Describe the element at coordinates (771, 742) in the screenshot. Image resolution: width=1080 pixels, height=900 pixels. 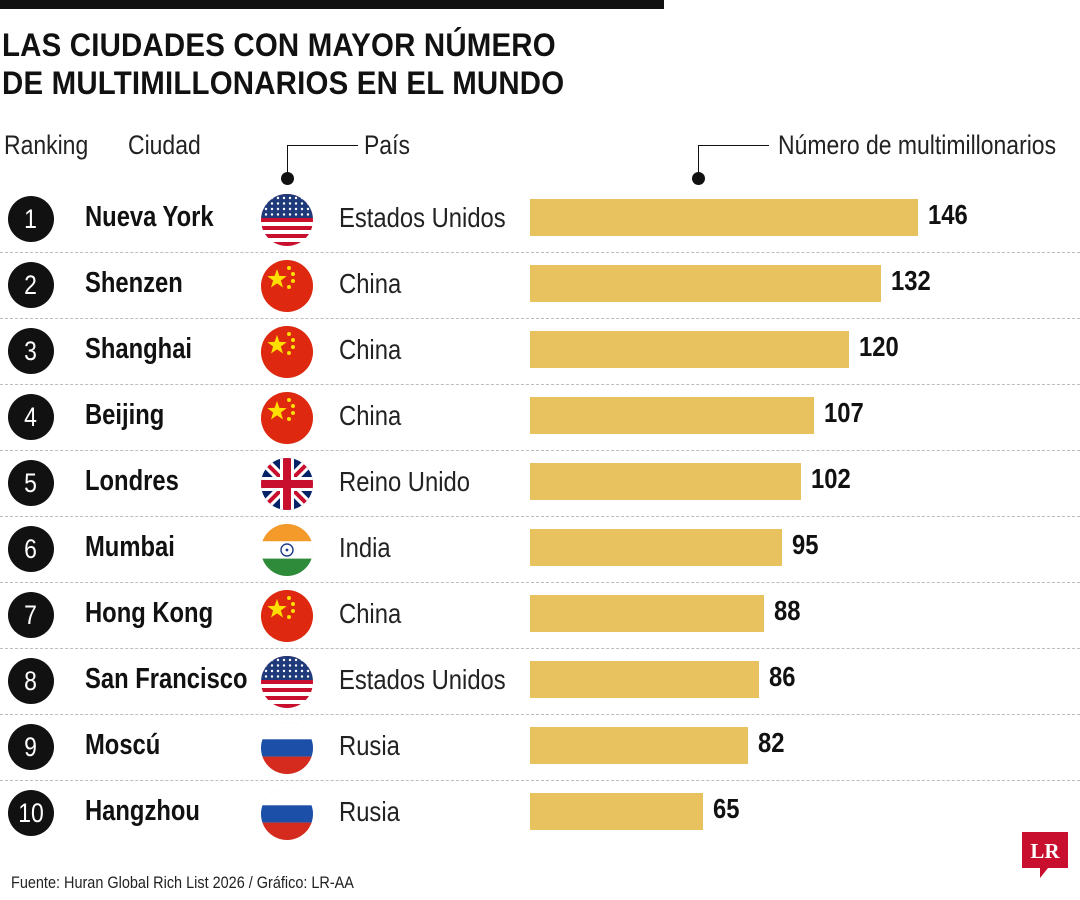
I see `value-label: 82` at that location.